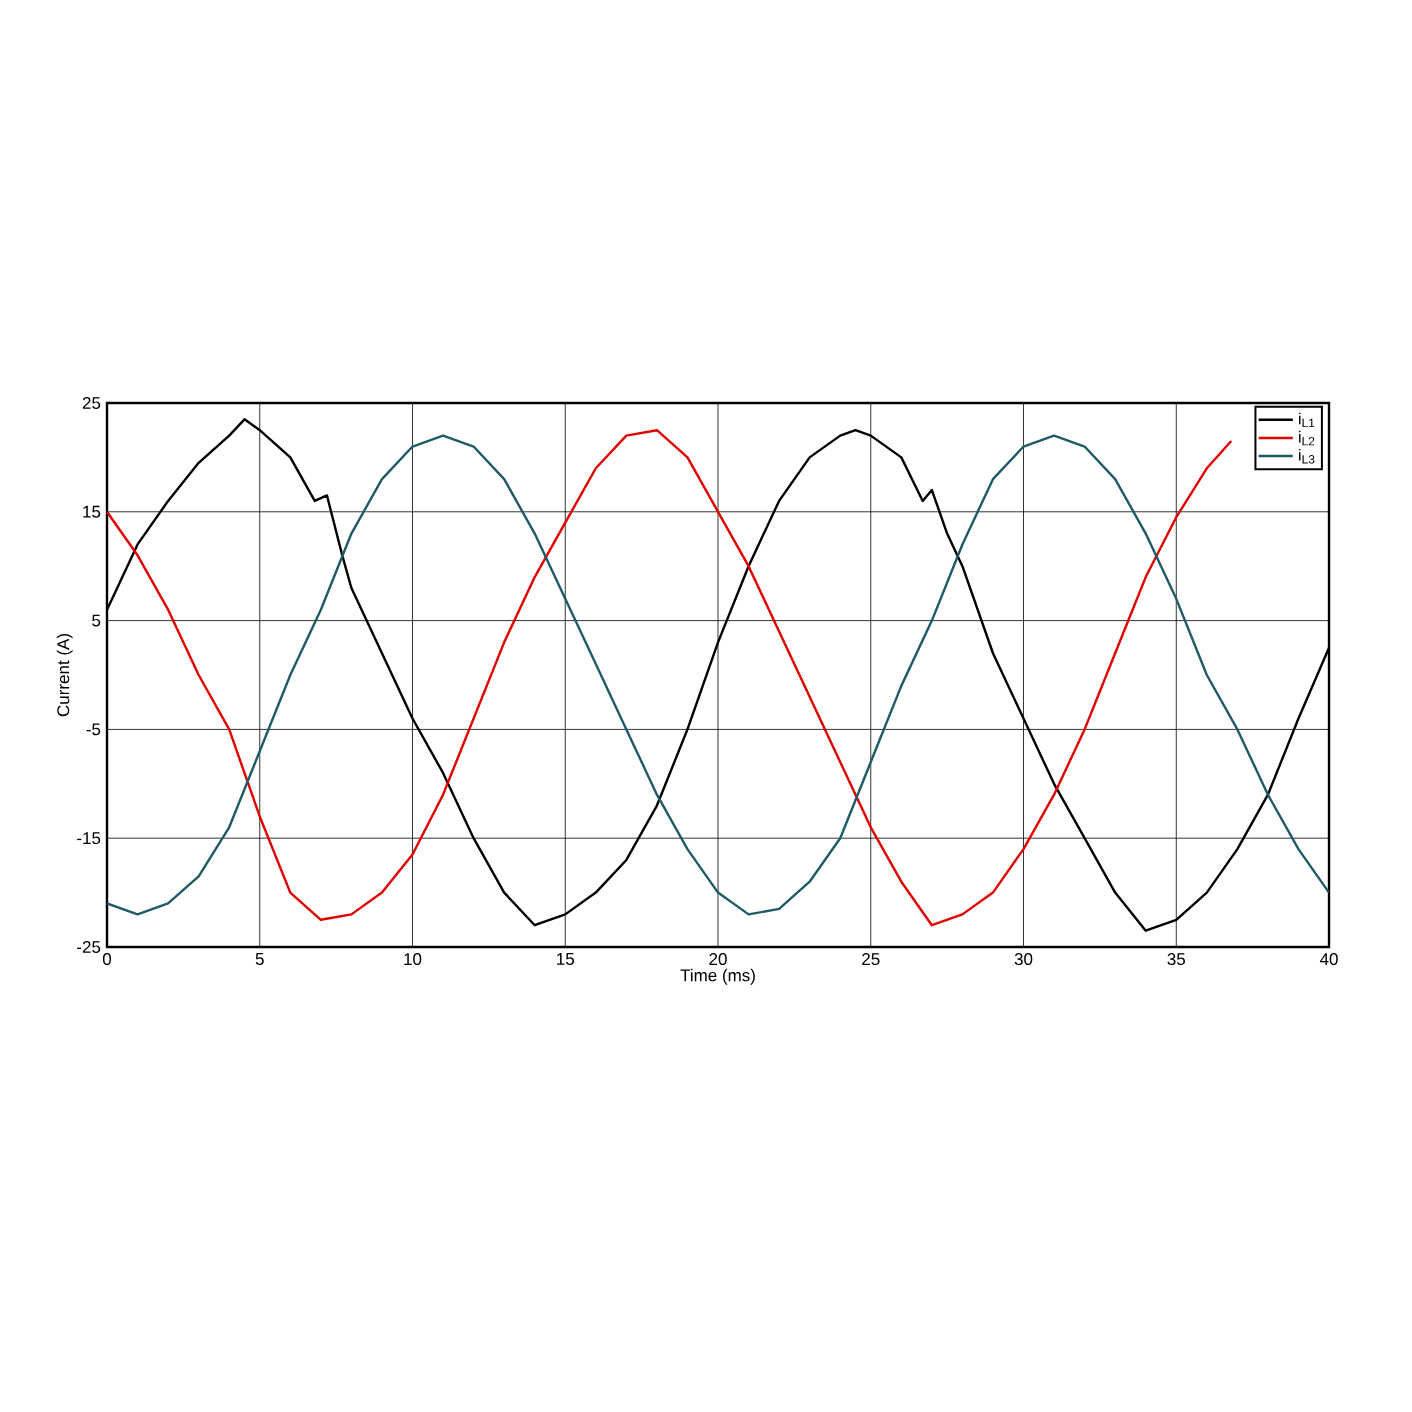  Describe the element at coordinates (93, 729) in the screenshot. I see `y-tick-label: -5` at that location.